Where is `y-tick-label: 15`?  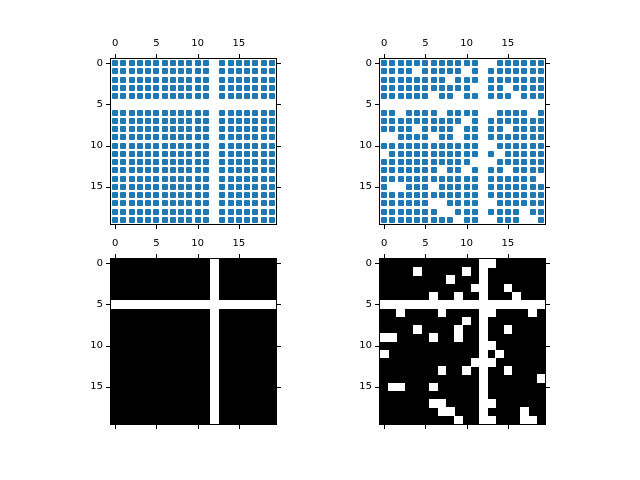 y-tick-label: 15 is located at coordinates (365, 187).